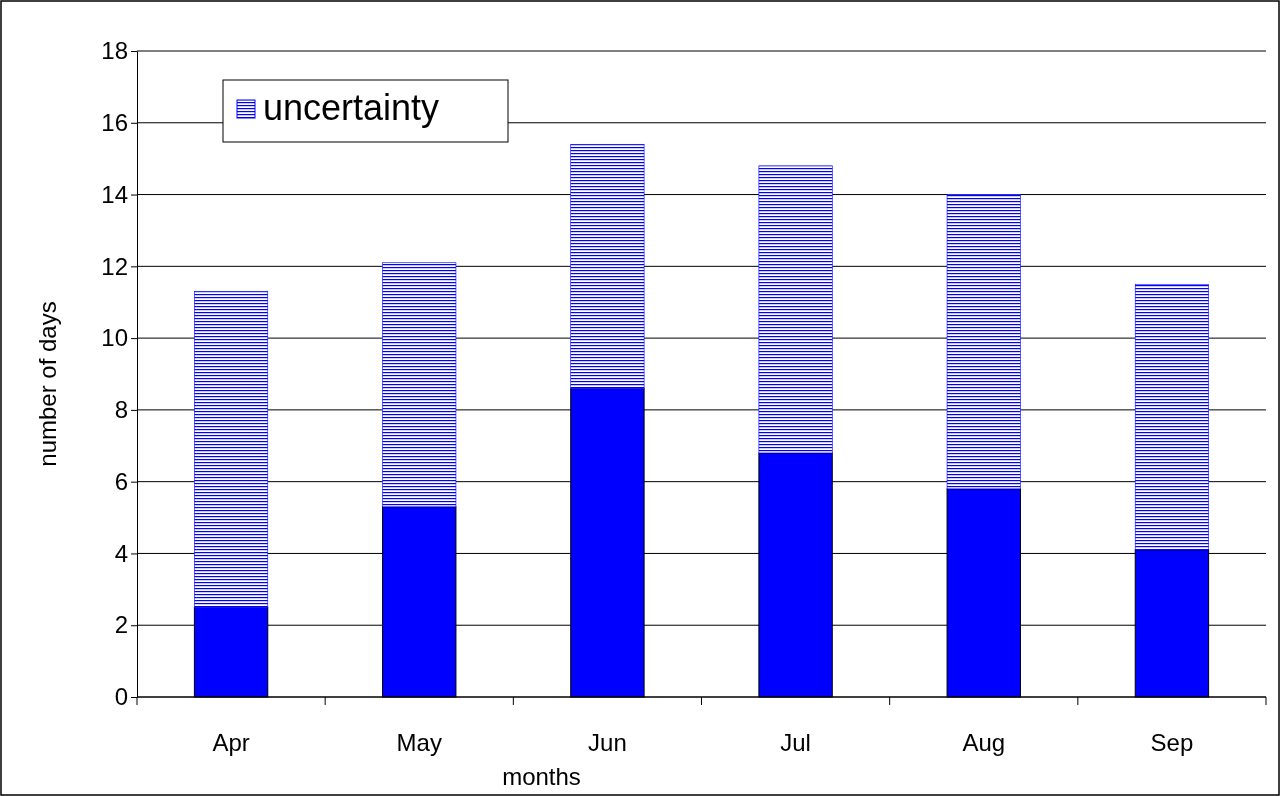 This screenshot has width=1280, height=796. What do you see at coordinates (231, 742) in the screenshot?
I see `x-tick-label: Apr` at bounding box center [231, 742].